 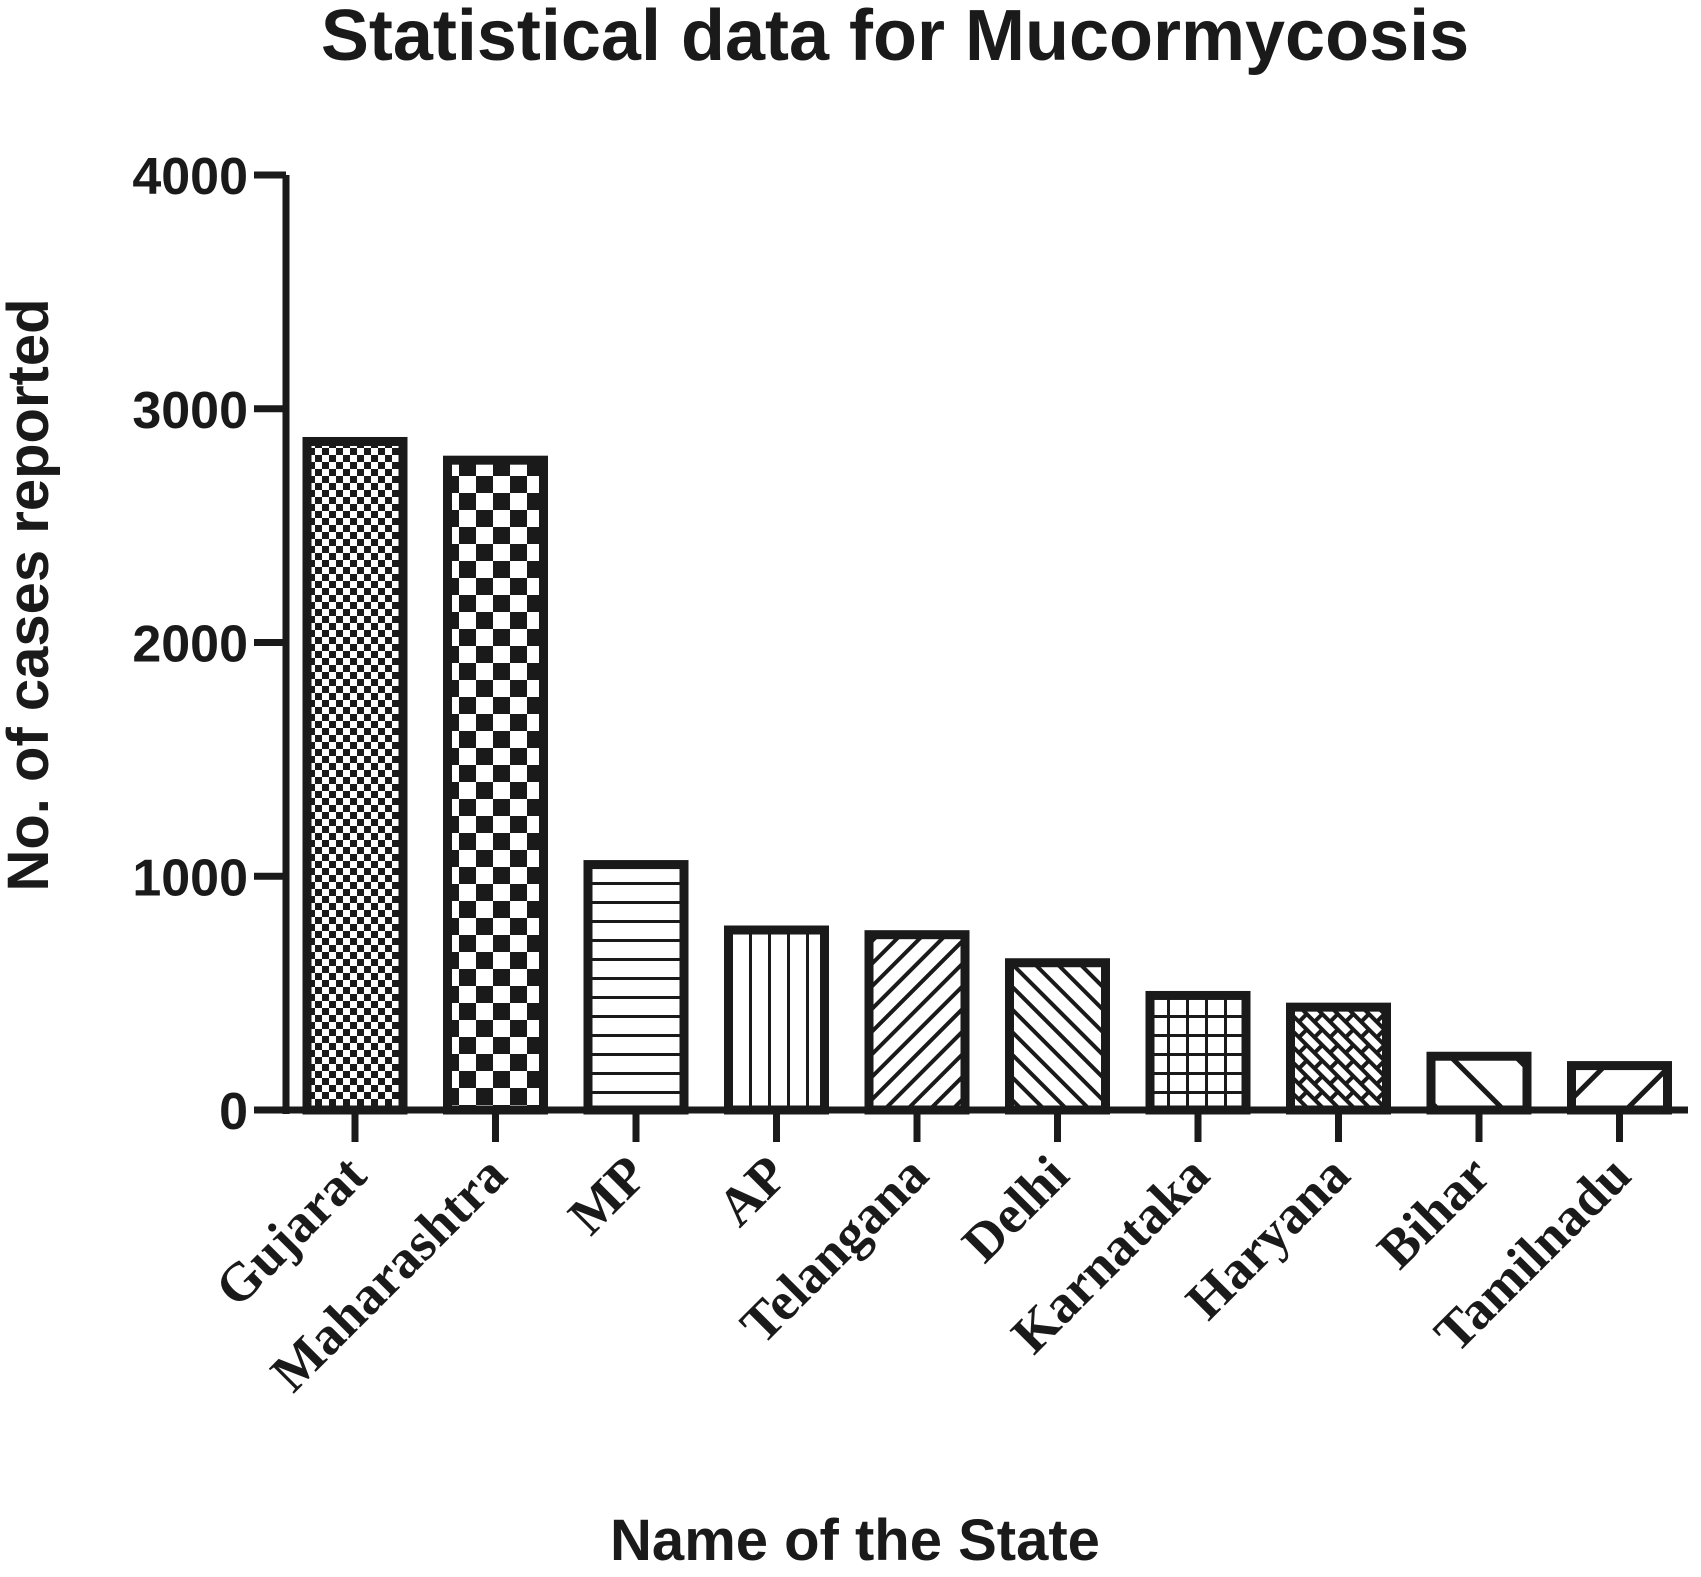 I want to click on y-axis-title: No. of cases reported, so click(x=30, y=594).